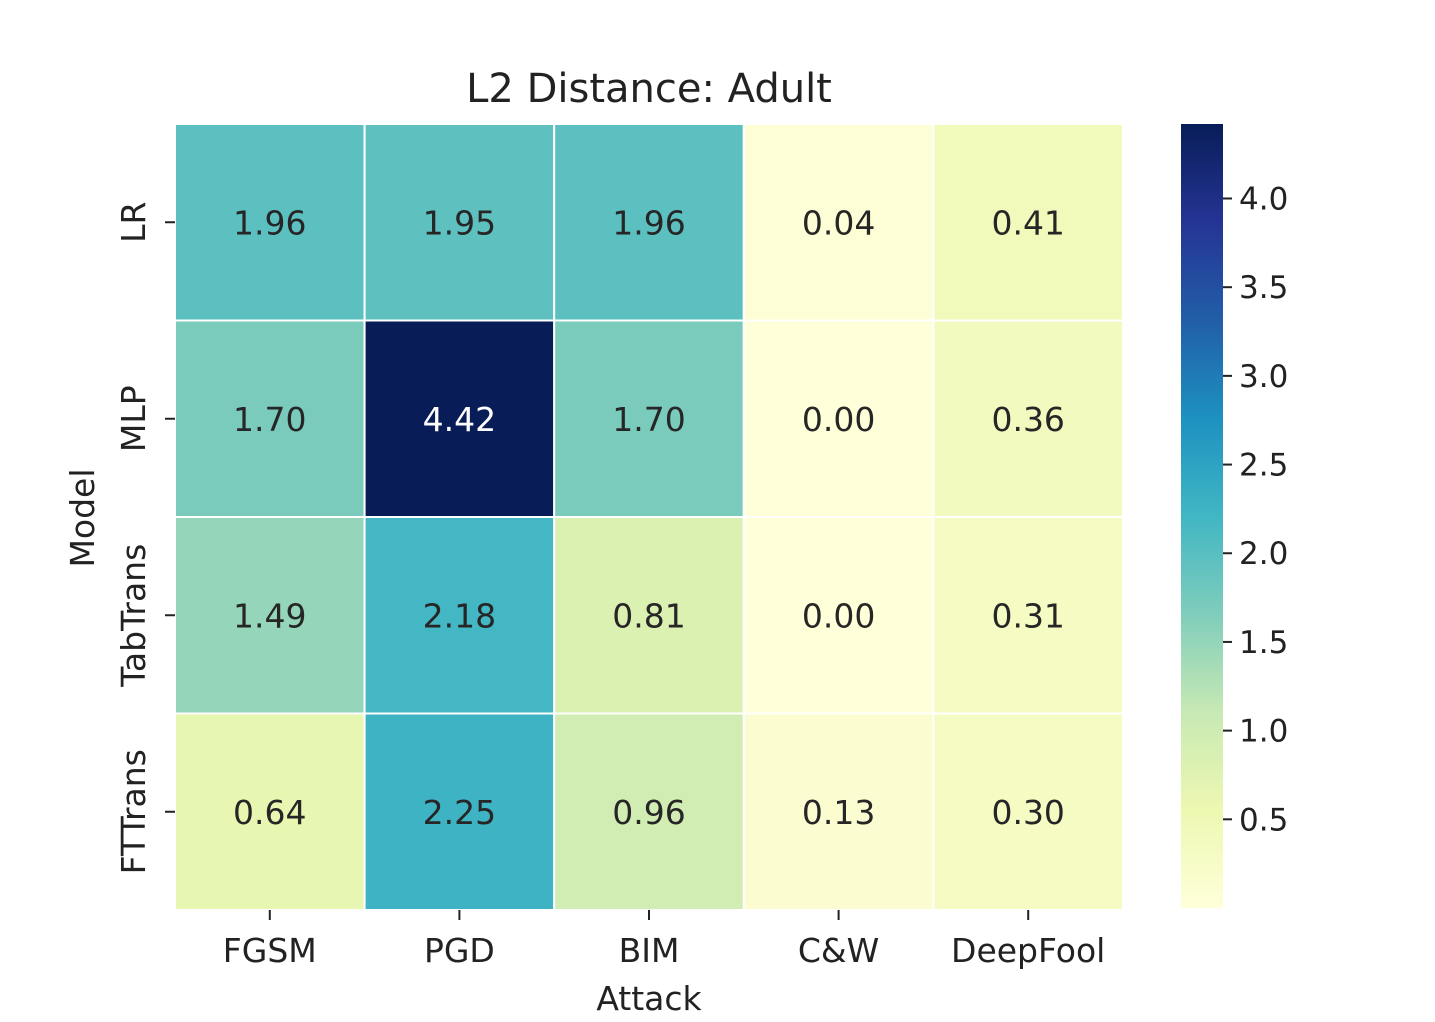  I want to click on colorbar-tick-label: 1.0, so click(1263, 732).